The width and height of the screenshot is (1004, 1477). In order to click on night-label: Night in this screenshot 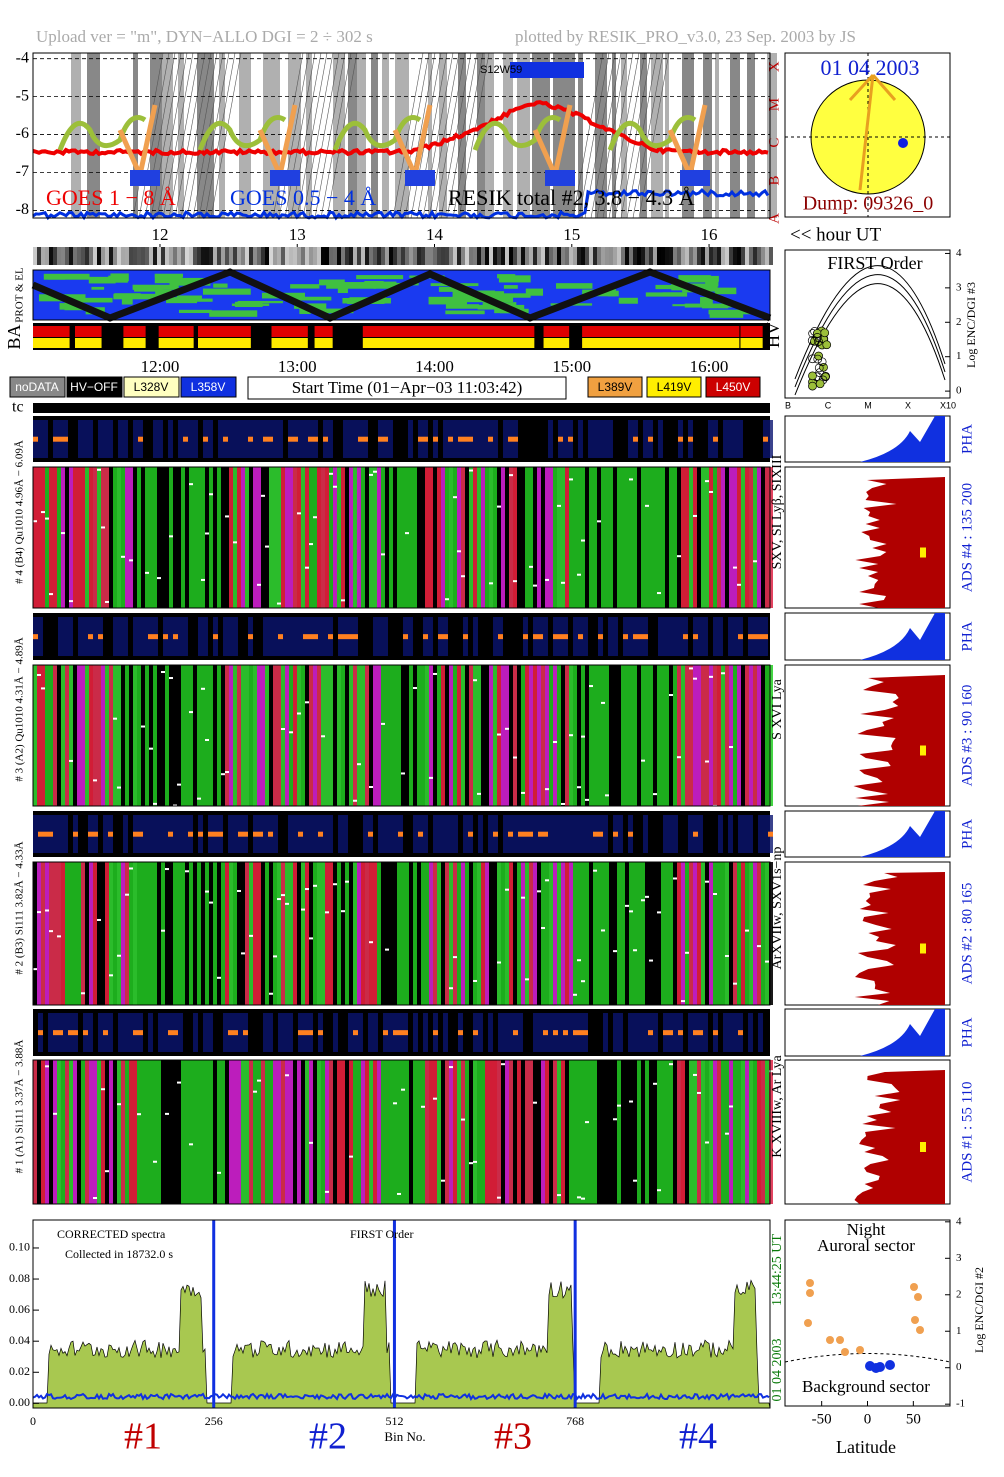, I will do `click(866, 1229)`.